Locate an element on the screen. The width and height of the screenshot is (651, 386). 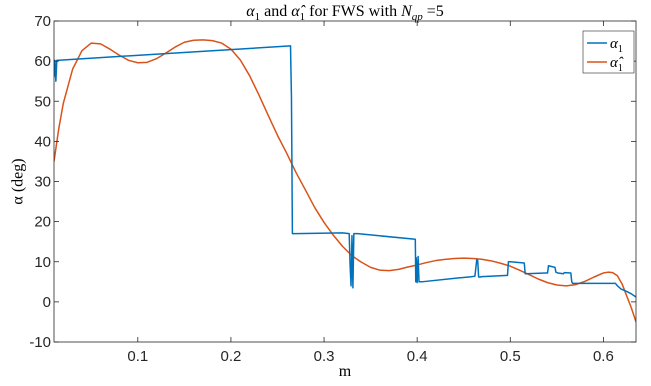
y-tick-label: 0 is located at coordinates (47, 302).